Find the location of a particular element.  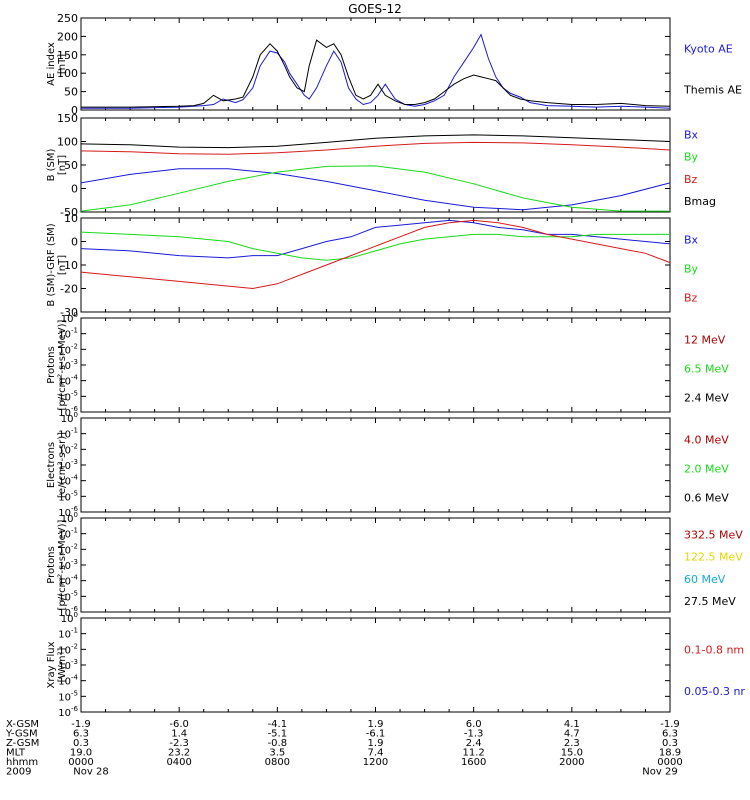

ephemeris-value: 18.9 is located at coordinates (670, 753).